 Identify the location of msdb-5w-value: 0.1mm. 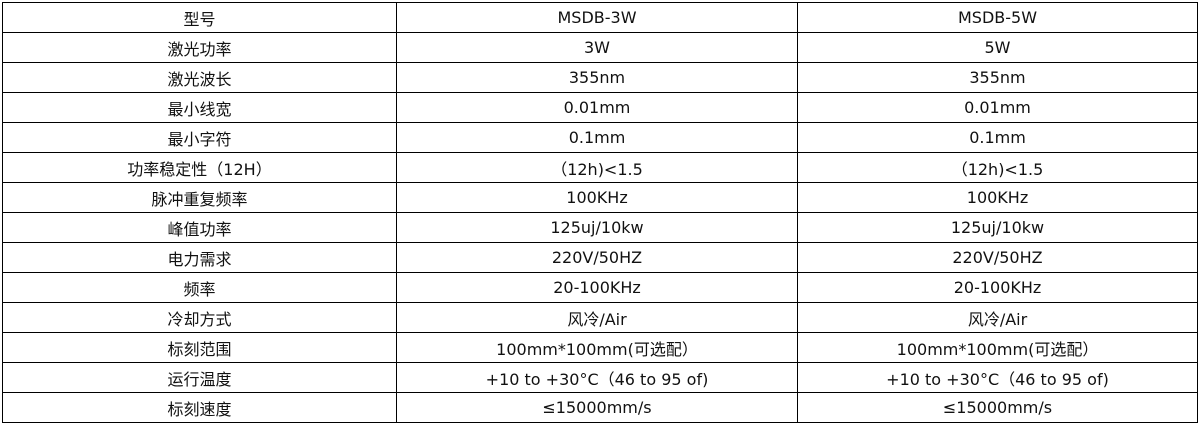
(997, 137).